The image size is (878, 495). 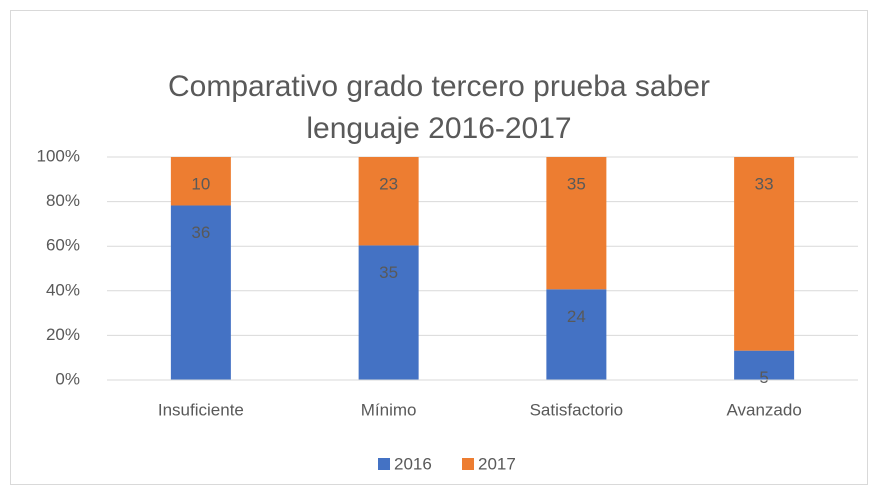 What do you see at coordinates (63, 200) in the screenshot?
I see `y-tick-label: 80%` at bounding box center [63, 200].